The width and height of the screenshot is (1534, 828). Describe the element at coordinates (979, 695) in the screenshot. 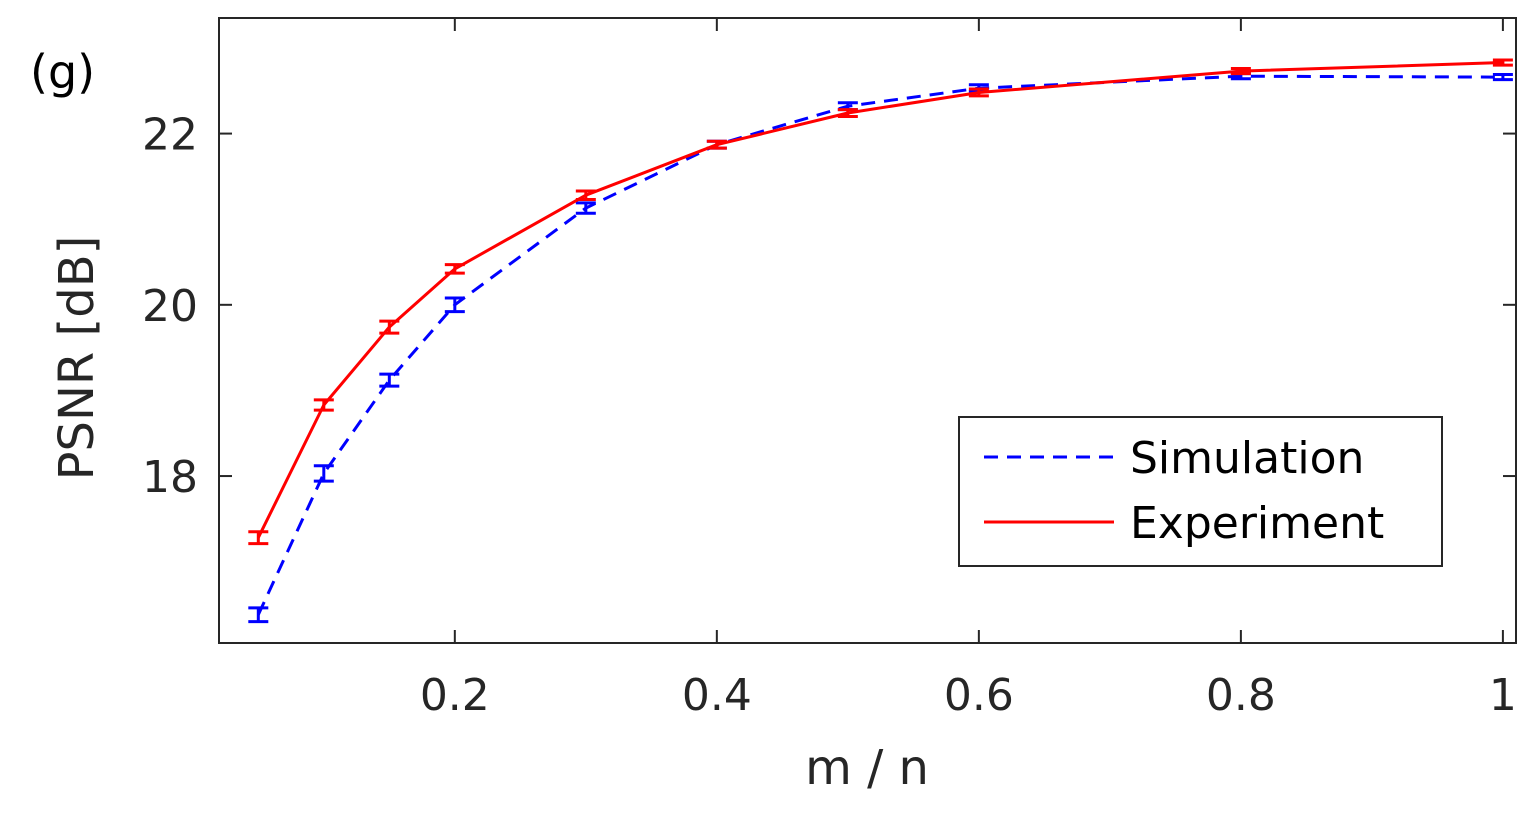

I see `x-tick-label: 0.6` at that location.